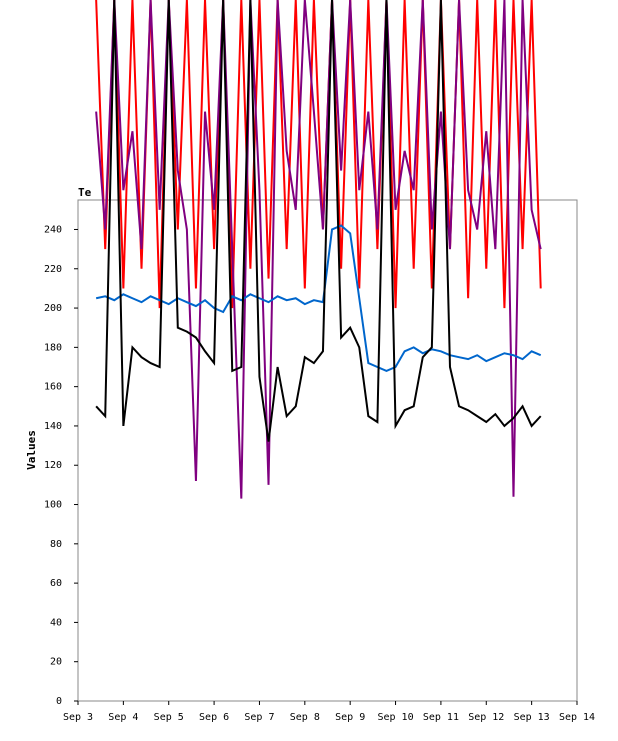 Image resolution: width=618 pixels, height=741 pixels. I want to click on y-tick-label: 0, so click(59, 701).